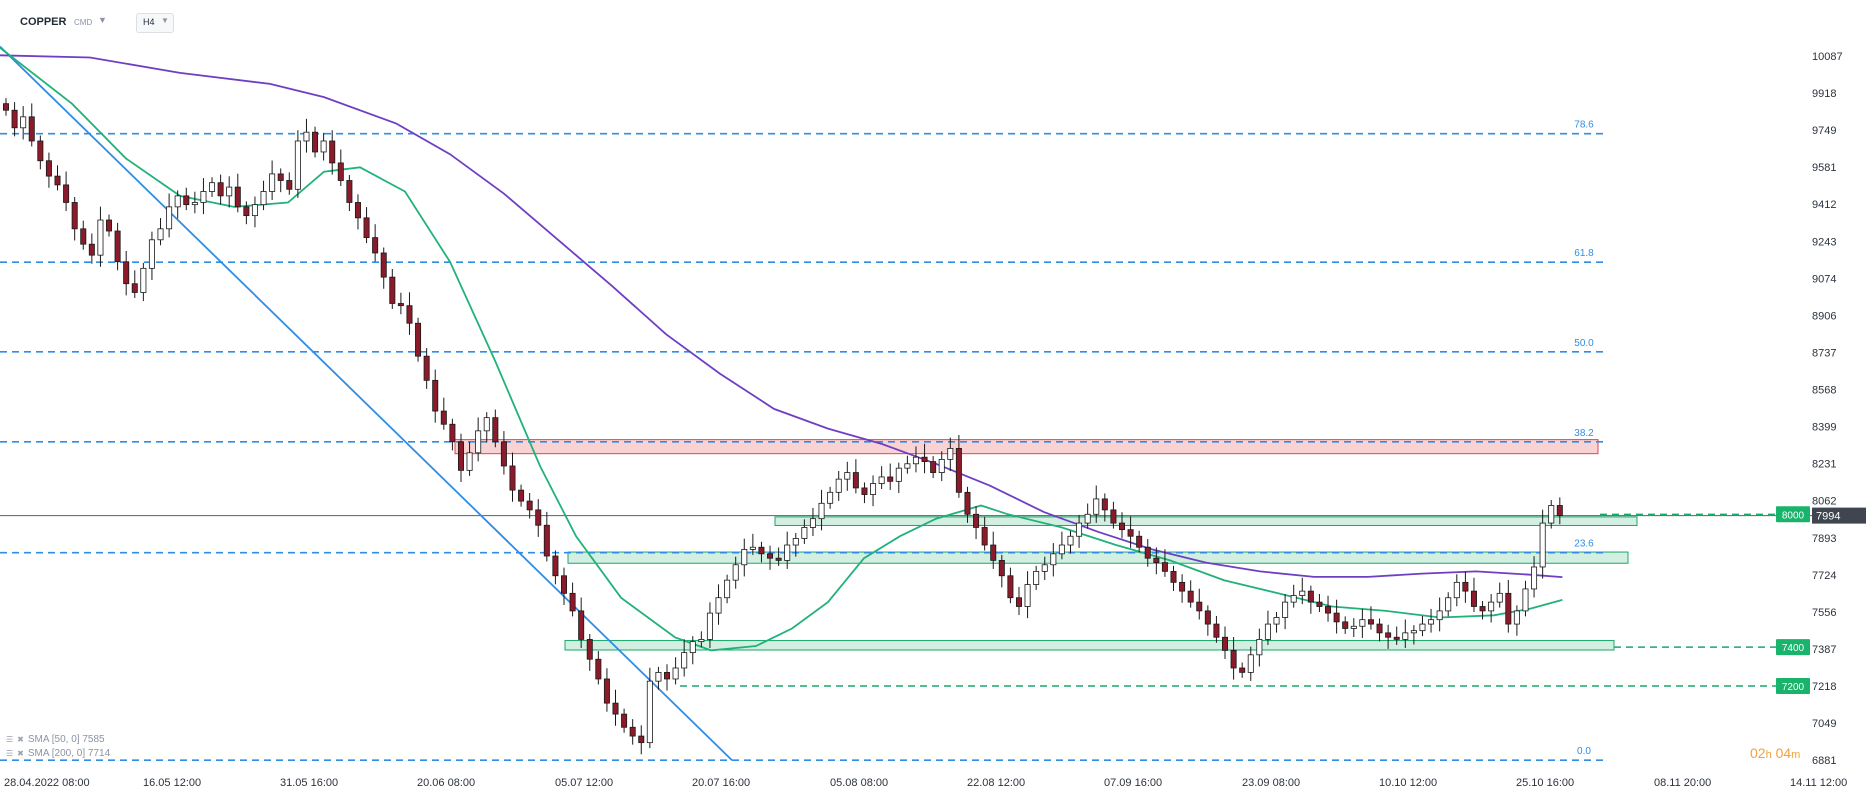  What do you see at coordinates (859, 783) in the screenshot?
I see `x-axis-tick-label: 05.08 08:00` at bounding box center [859, 783].